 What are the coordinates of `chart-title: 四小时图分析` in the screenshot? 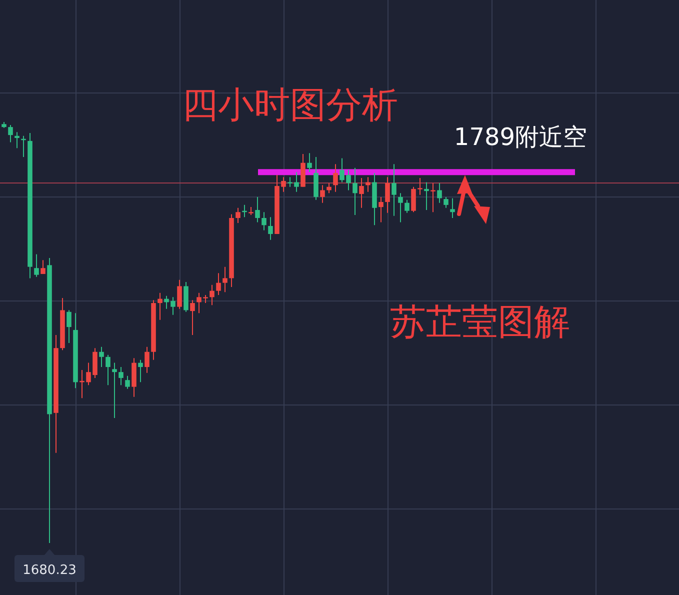 It's located at (290, 105).